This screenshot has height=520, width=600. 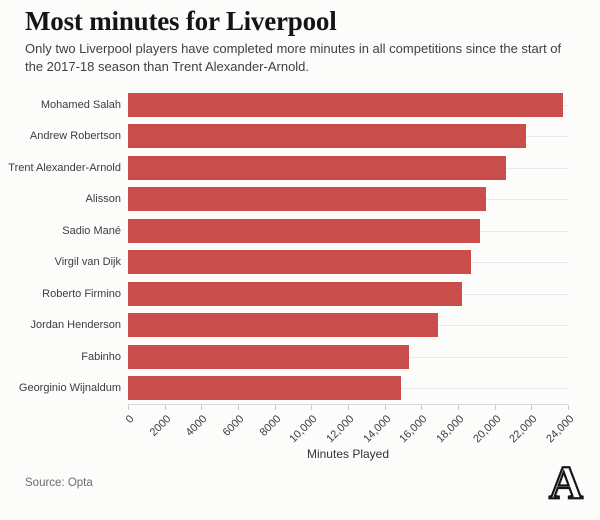 I want to click on chart-title: Most minutes for Liverpool, so click(x=181, y=21).